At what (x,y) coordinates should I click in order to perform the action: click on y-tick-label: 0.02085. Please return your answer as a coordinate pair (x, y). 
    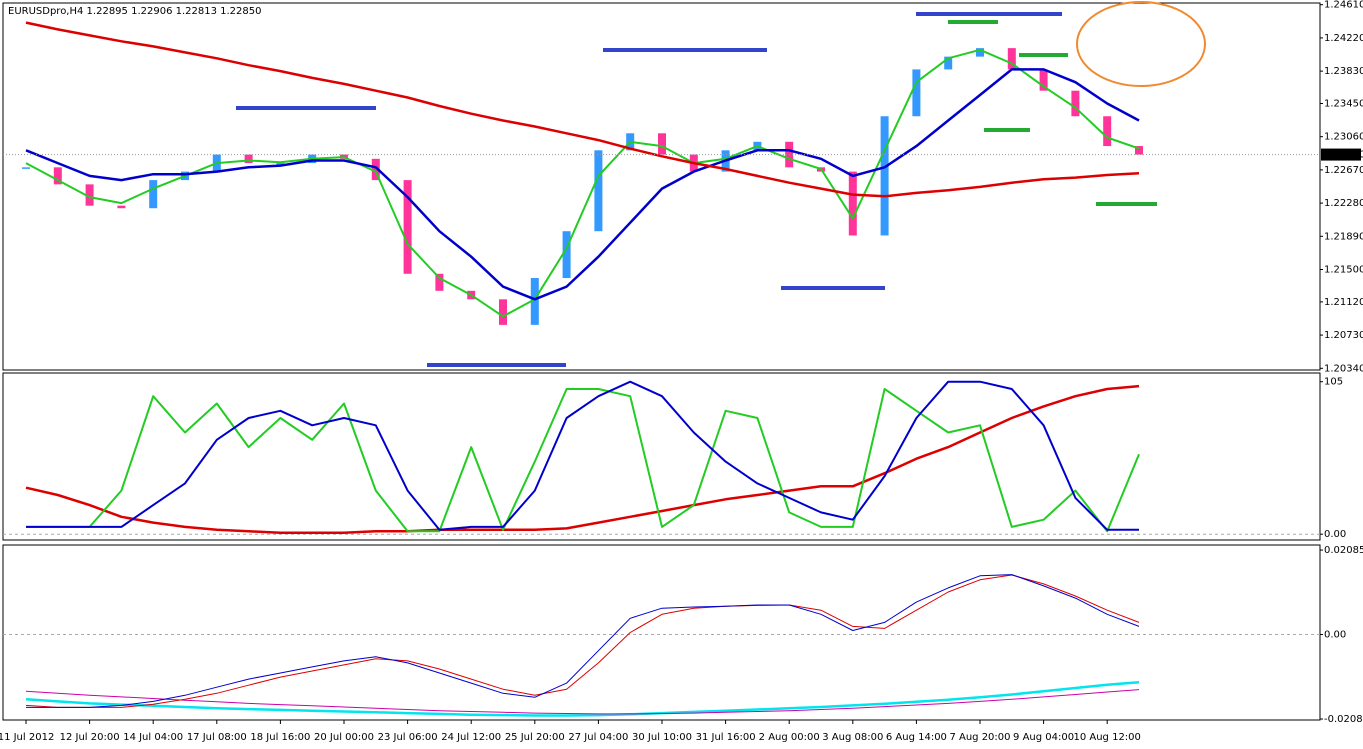
    Looking at the image, I should click on (1343, 550).